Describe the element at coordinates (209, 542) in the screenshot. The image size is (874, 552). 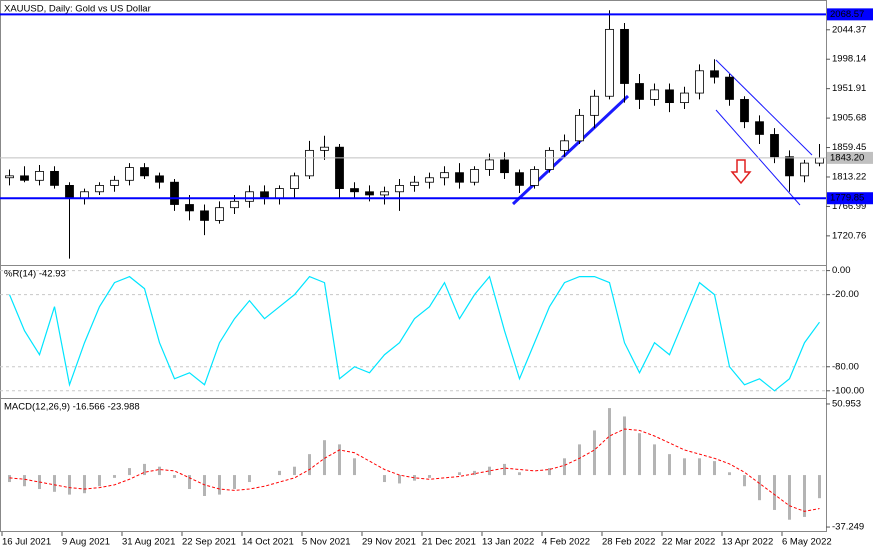
I see `x-tick-label: 22 Sep 2021` at that location.